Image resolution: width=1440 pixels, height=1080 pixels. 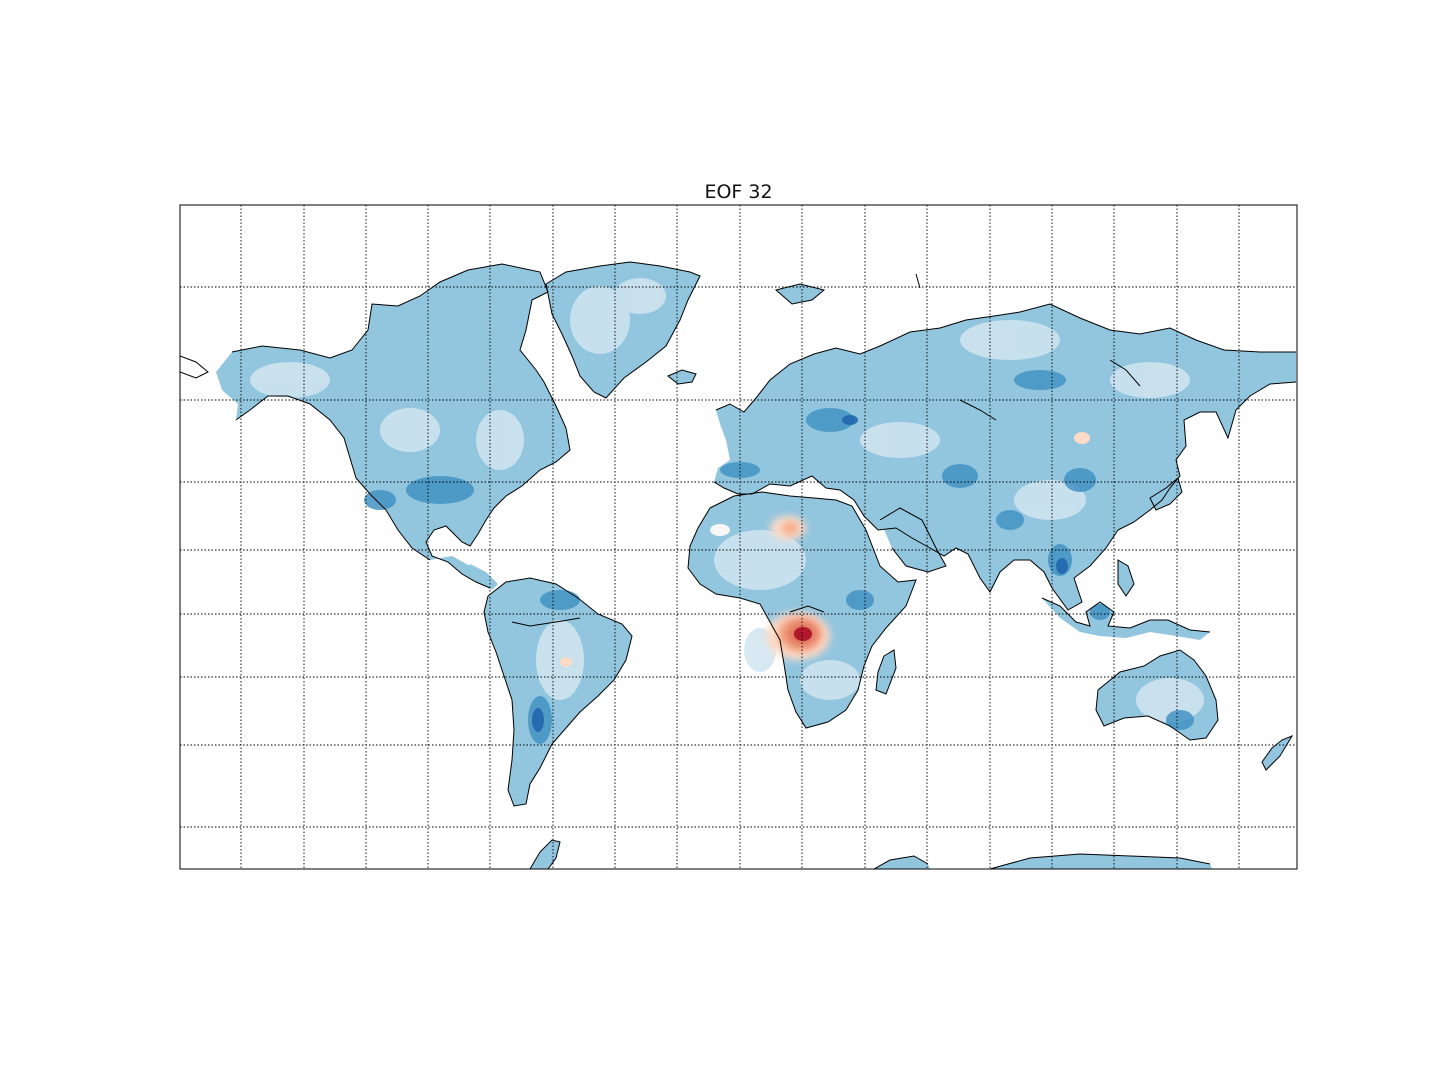 I want to click on contour-positive-anomalies, so click(x=825, y=549).